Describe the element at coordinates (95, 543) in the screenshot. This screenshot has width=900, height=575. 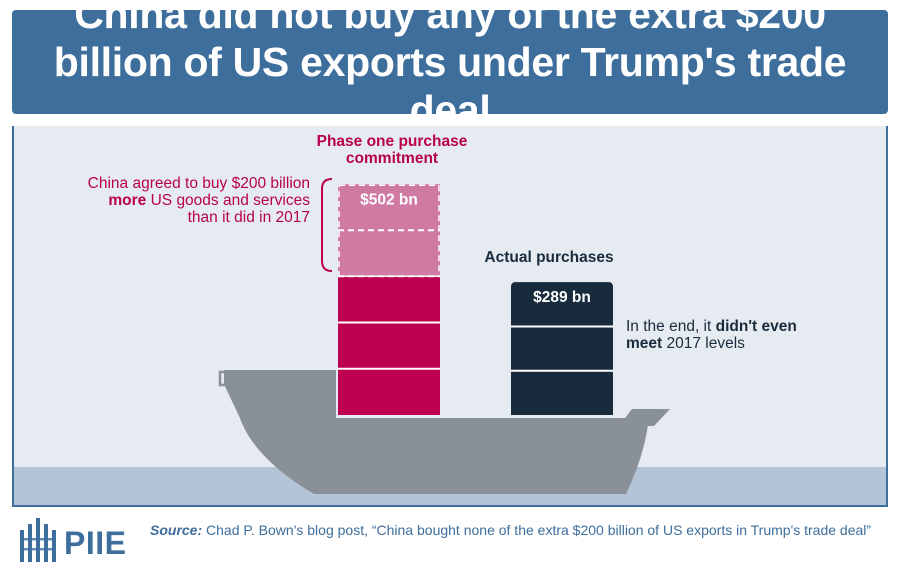
I see `piie-logo-text: PIIE` at that location.